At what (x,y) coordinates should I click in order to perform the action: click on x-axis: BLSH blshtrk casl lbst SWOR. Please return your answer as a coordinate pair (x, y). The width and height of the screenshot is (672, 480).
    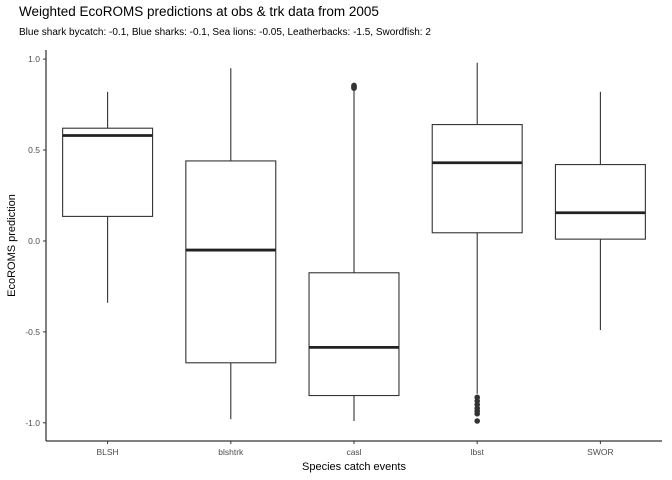
    Looking at the image, I should click on (354, 448).